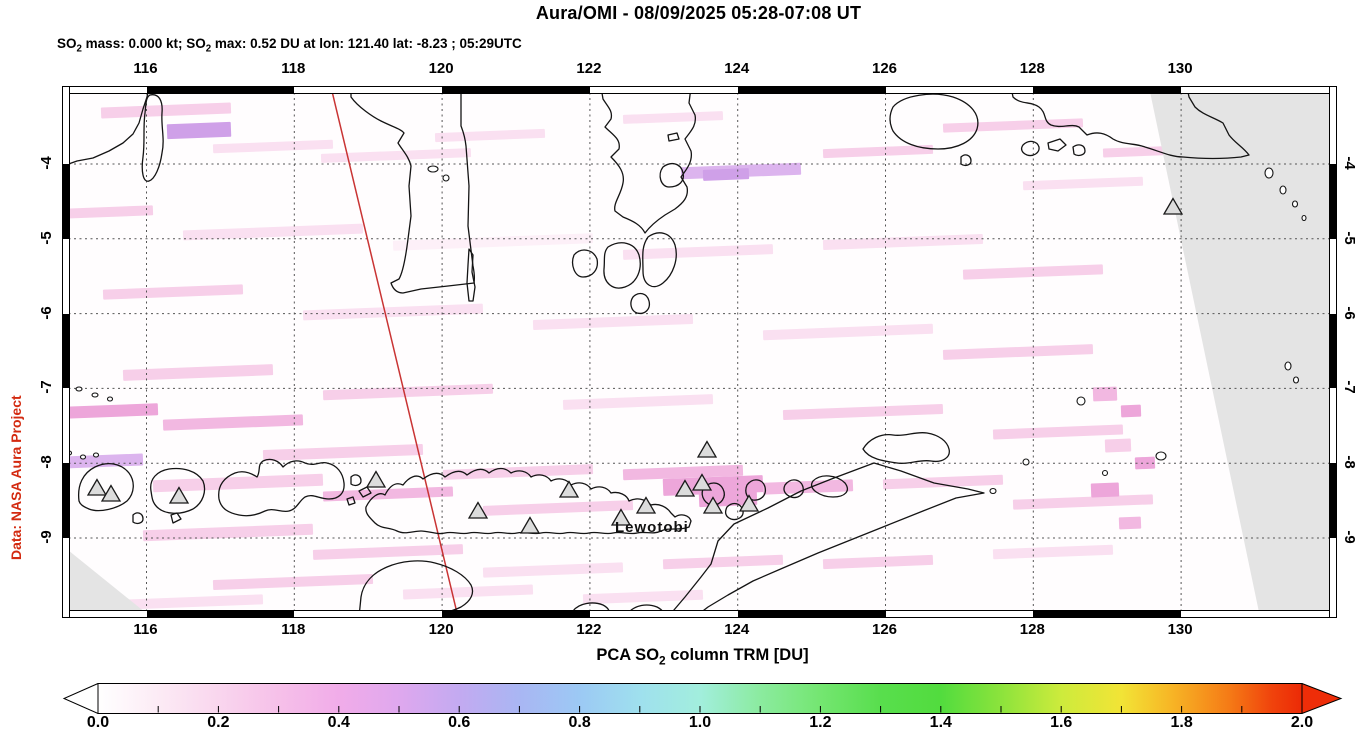  What do you see at coordinates (579, 722) in the screenshot?
I see `colorbar-tick-label: 0.8` at bounding box center [579, 722].